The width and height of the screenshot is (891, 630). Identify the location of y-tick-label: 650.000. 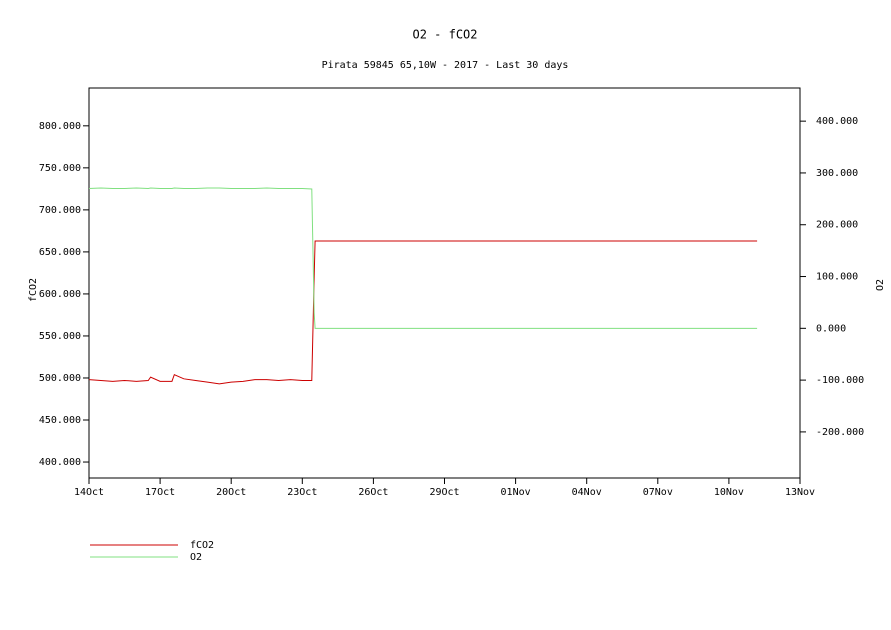
(60, 252).